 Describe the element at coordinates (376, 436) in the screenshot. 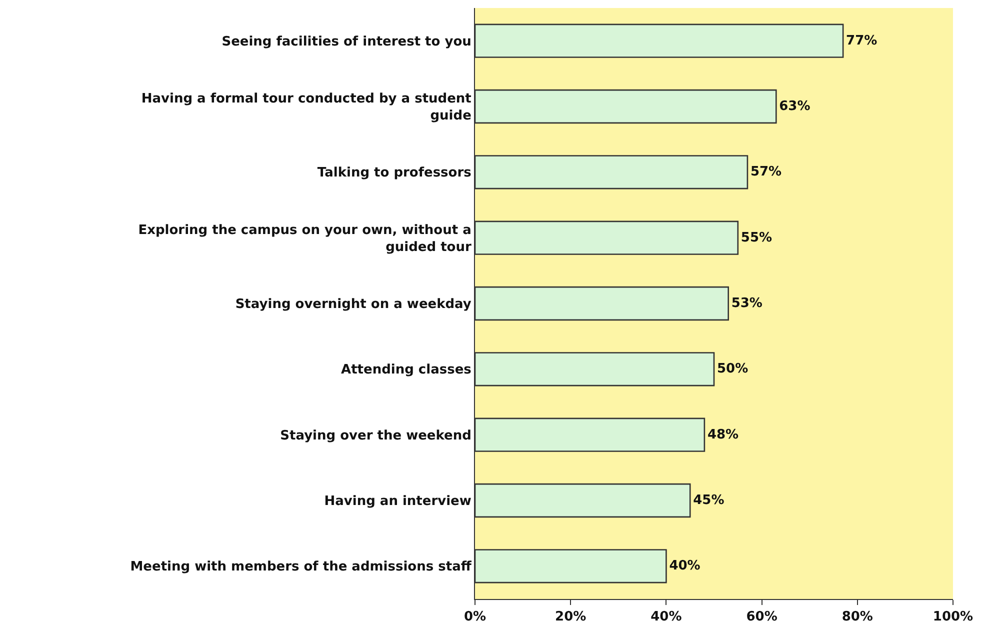

I see `y-tick-label: Staying over the weekend` at that location.